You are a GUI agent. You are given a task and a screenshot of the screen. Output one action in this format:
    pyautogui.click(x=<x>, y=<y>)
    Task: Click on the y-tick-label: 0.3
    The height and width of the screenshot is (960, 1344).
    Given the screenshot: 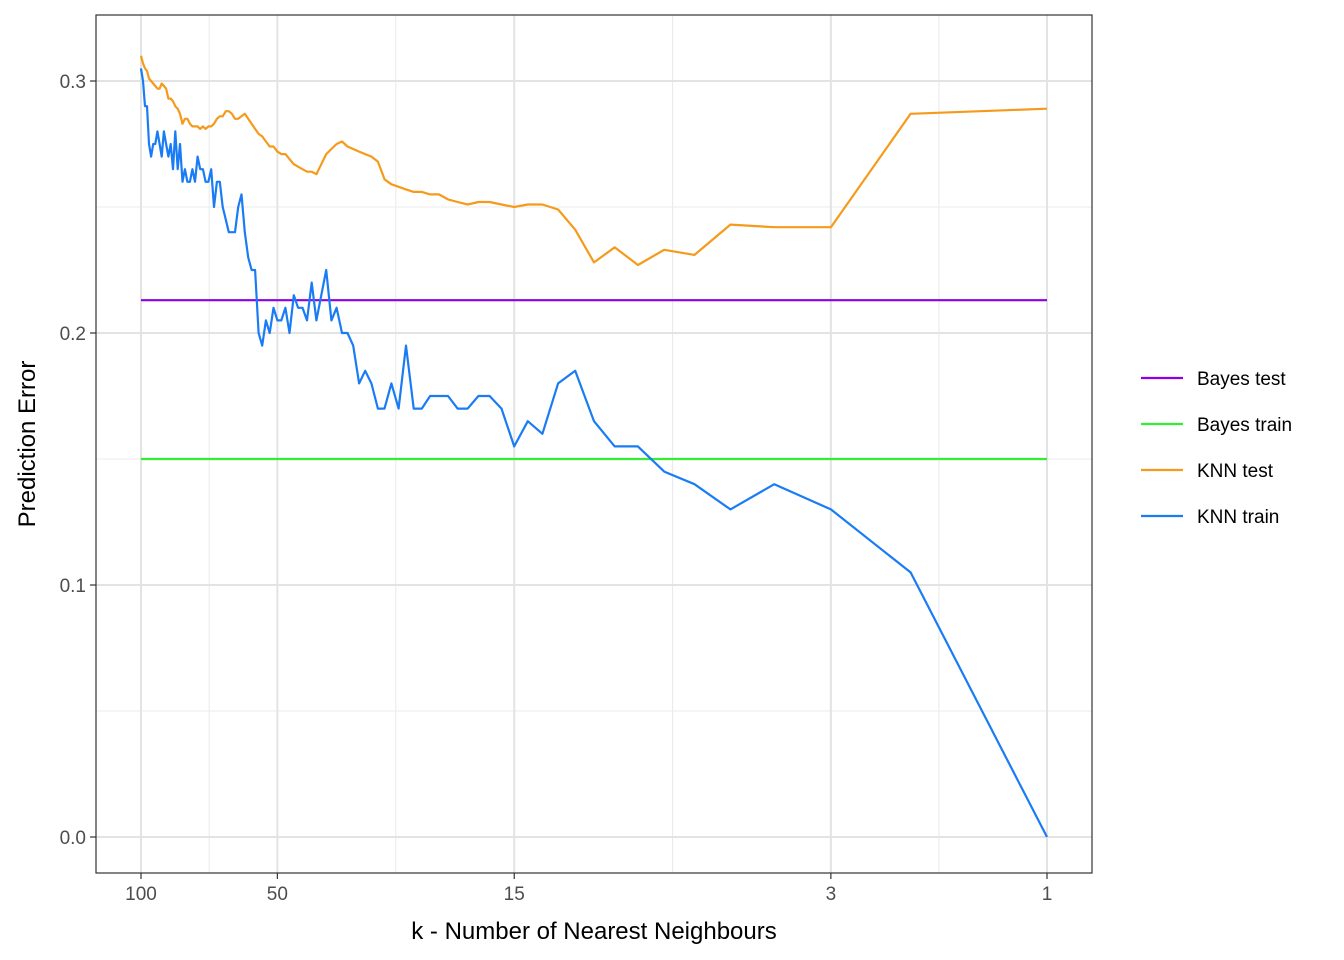 What is the action you would take?
    pyautogui.click(x=73, y=82)
    